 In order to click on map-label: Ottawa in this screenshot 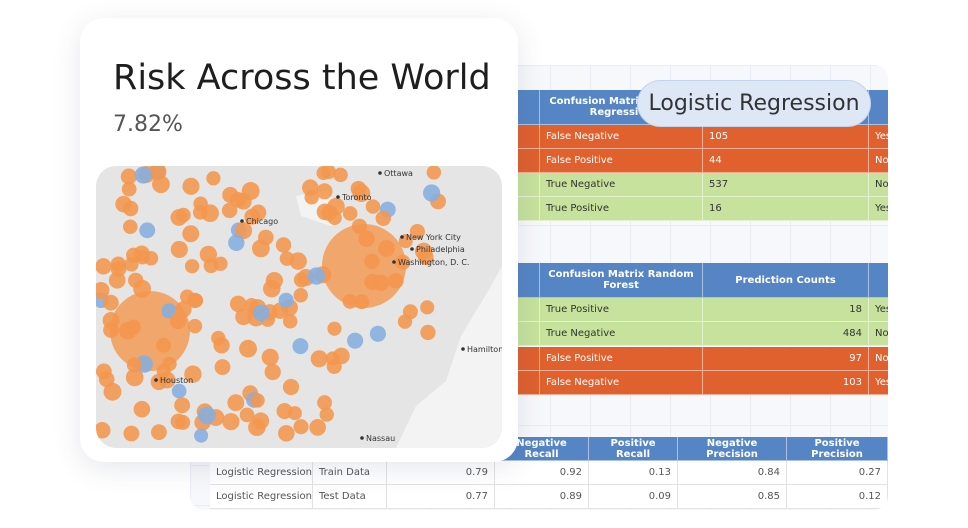, I will do `click(398, 173)`.